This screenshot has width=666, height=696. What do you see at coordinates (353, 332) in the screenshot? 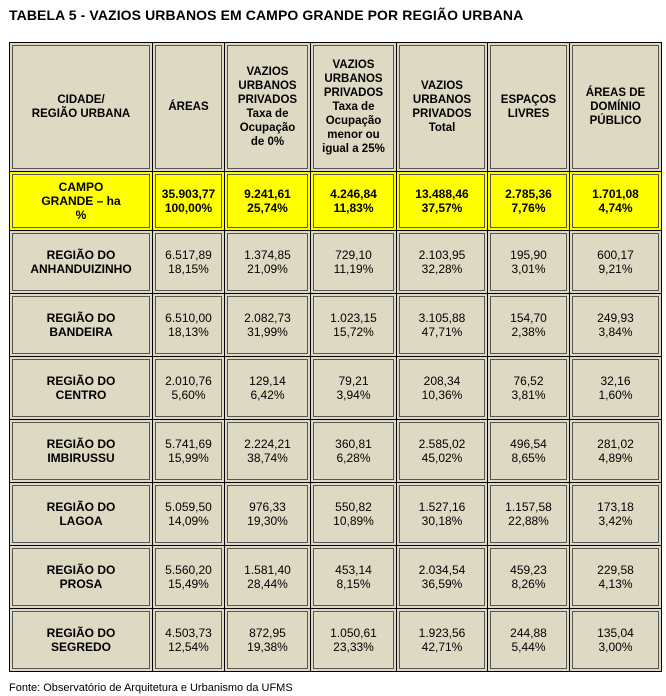
I see `cell-text: 15,72%` at bounding box center [353, 332].